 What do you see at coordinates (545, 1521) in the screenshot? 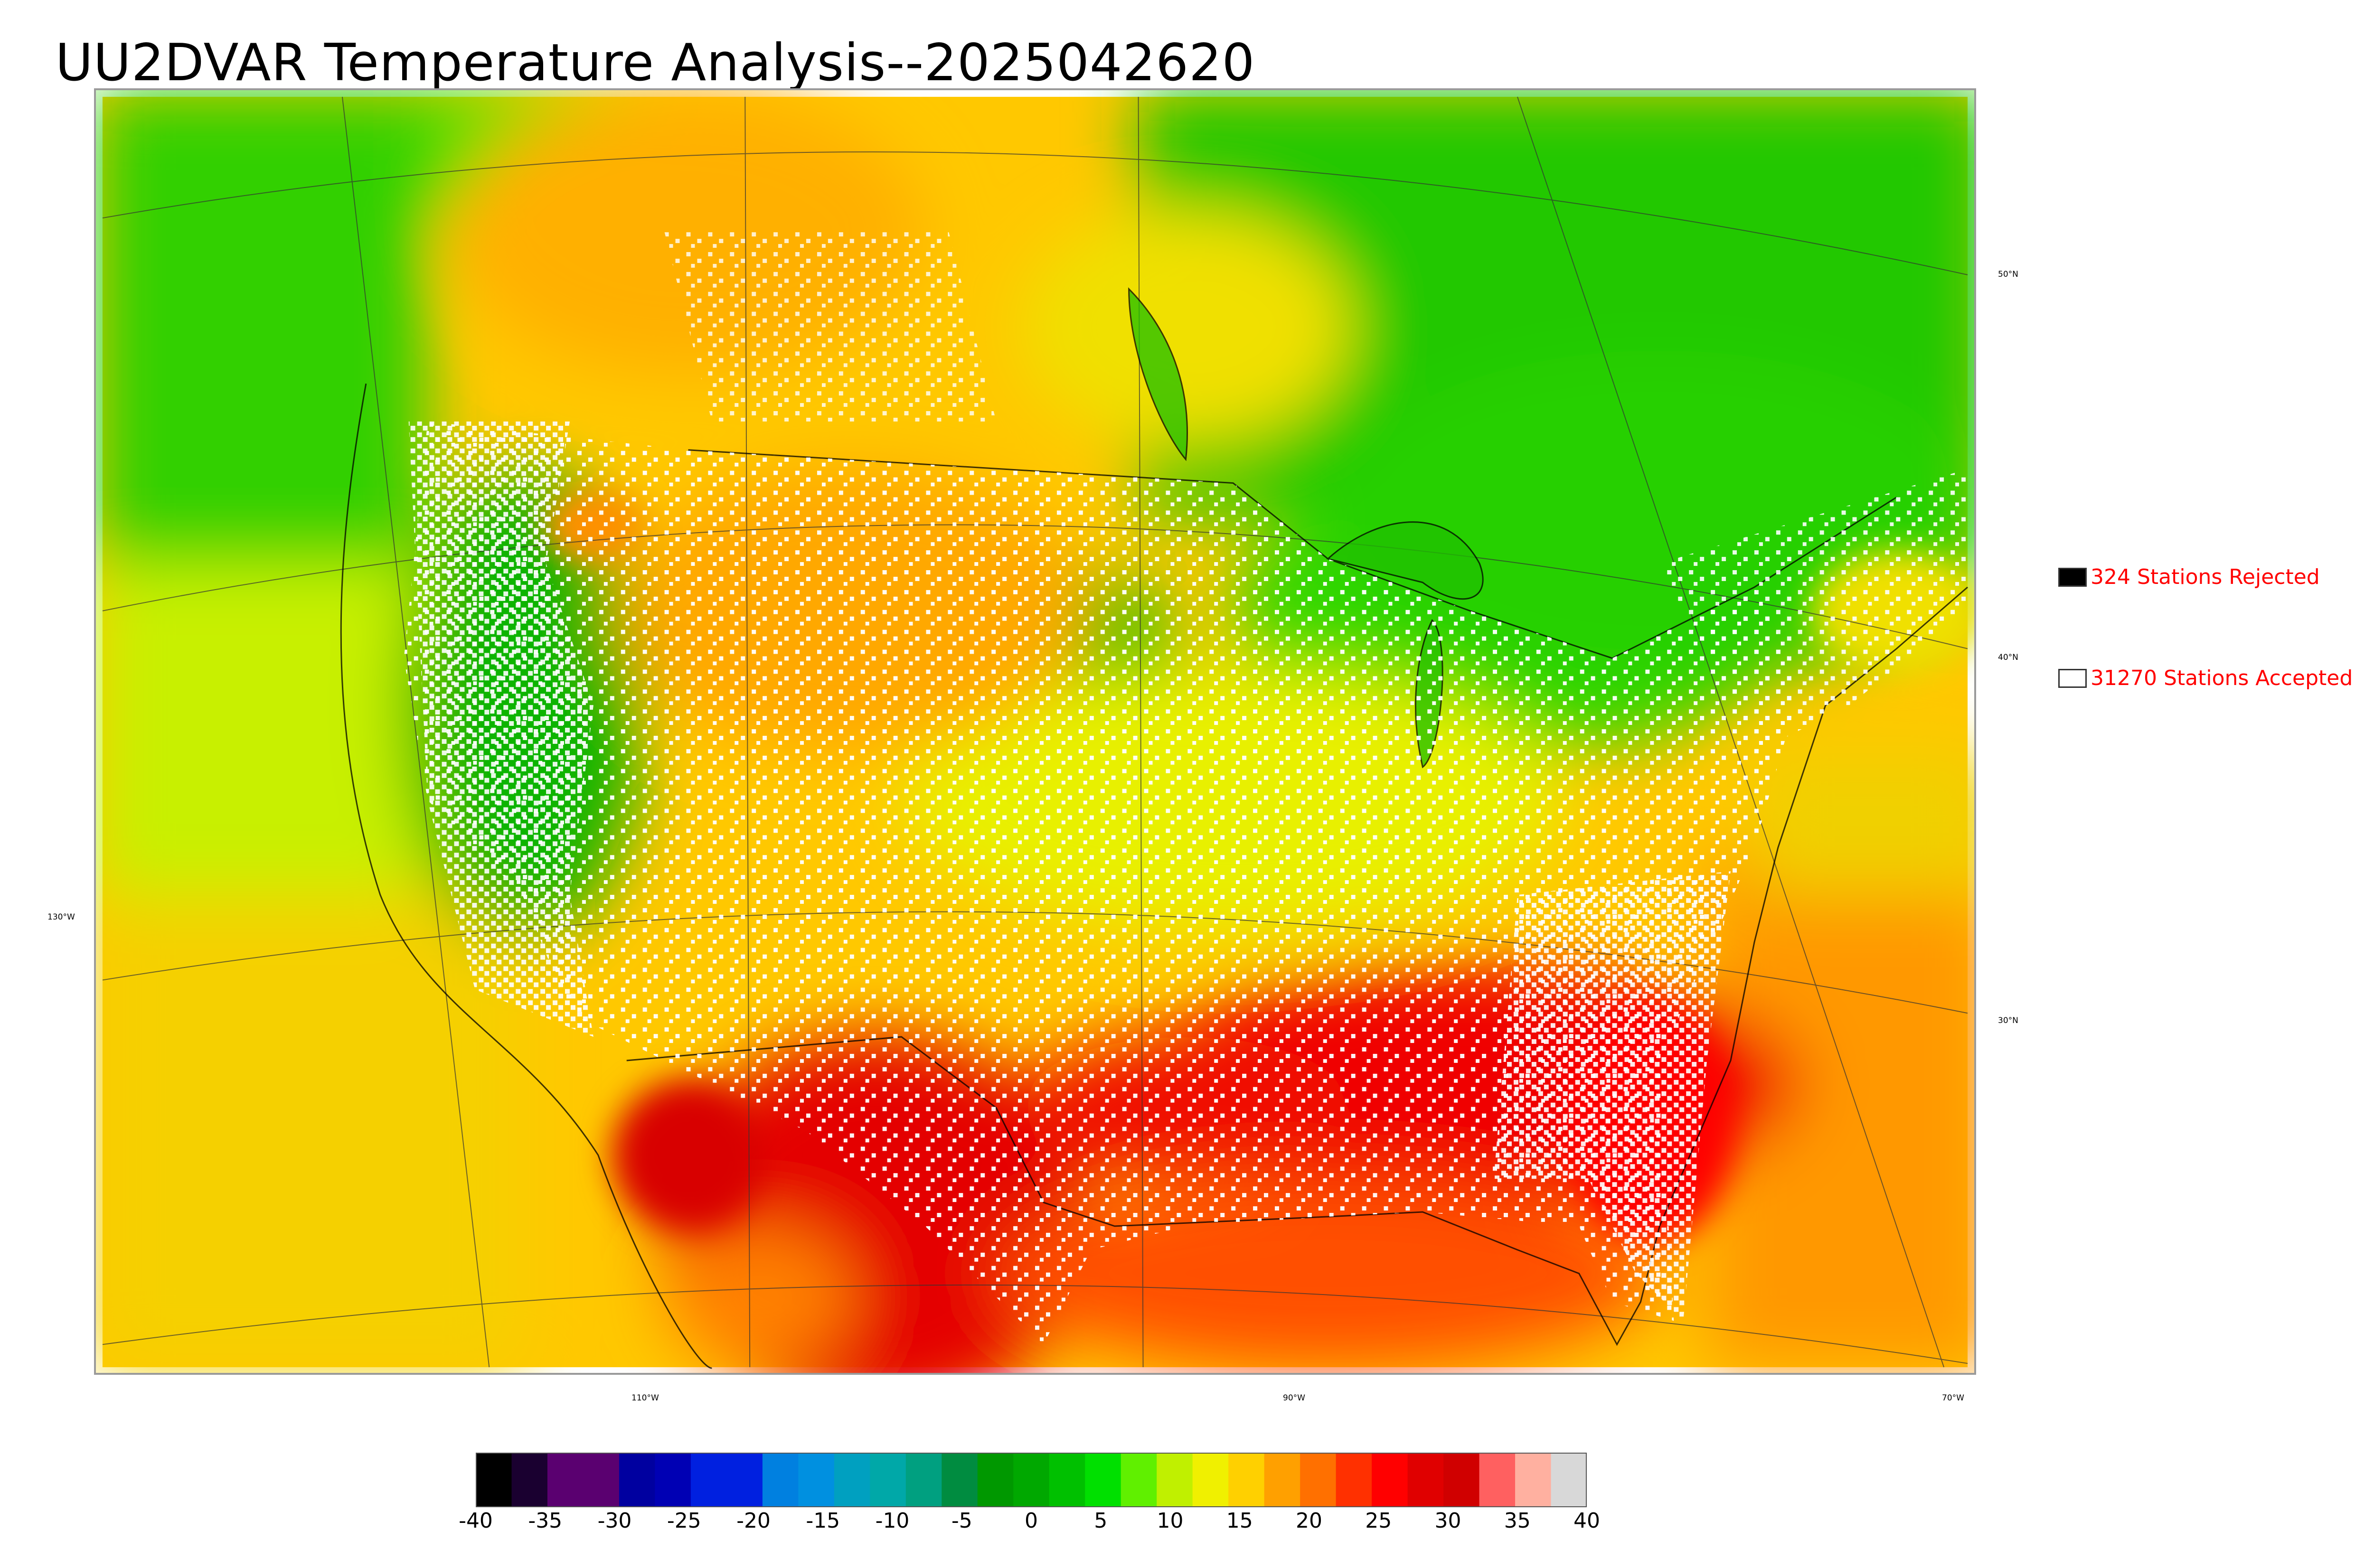
I see `colorbar-tick-label: -35` at bounding box center [545, 1521].